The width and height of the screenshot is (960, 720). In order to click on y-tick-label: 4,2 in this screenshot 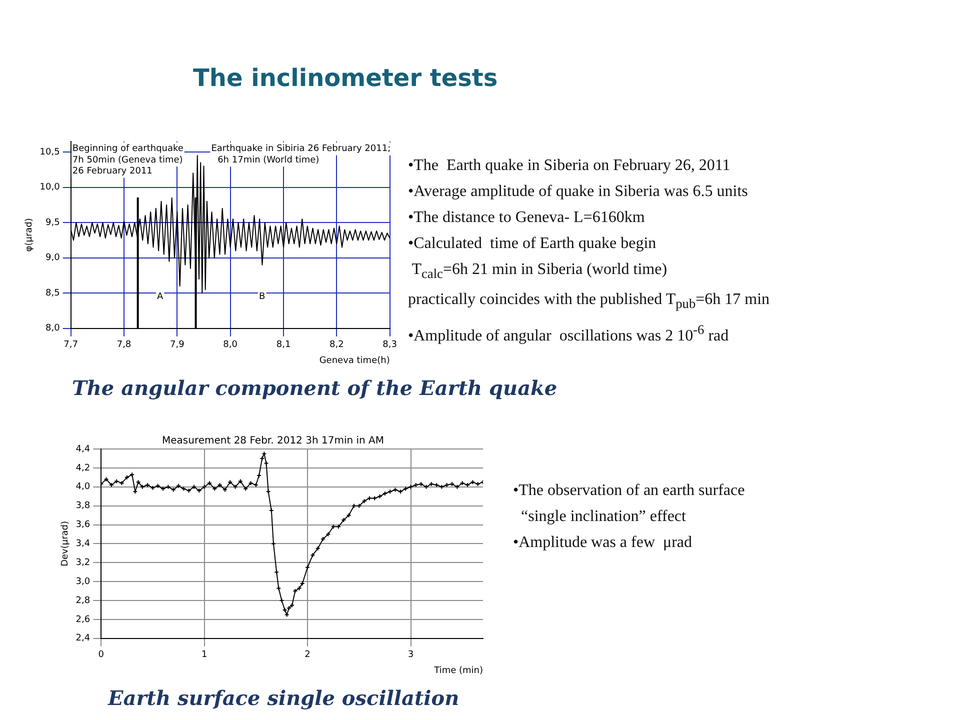, I will do `click(83, 468)`.